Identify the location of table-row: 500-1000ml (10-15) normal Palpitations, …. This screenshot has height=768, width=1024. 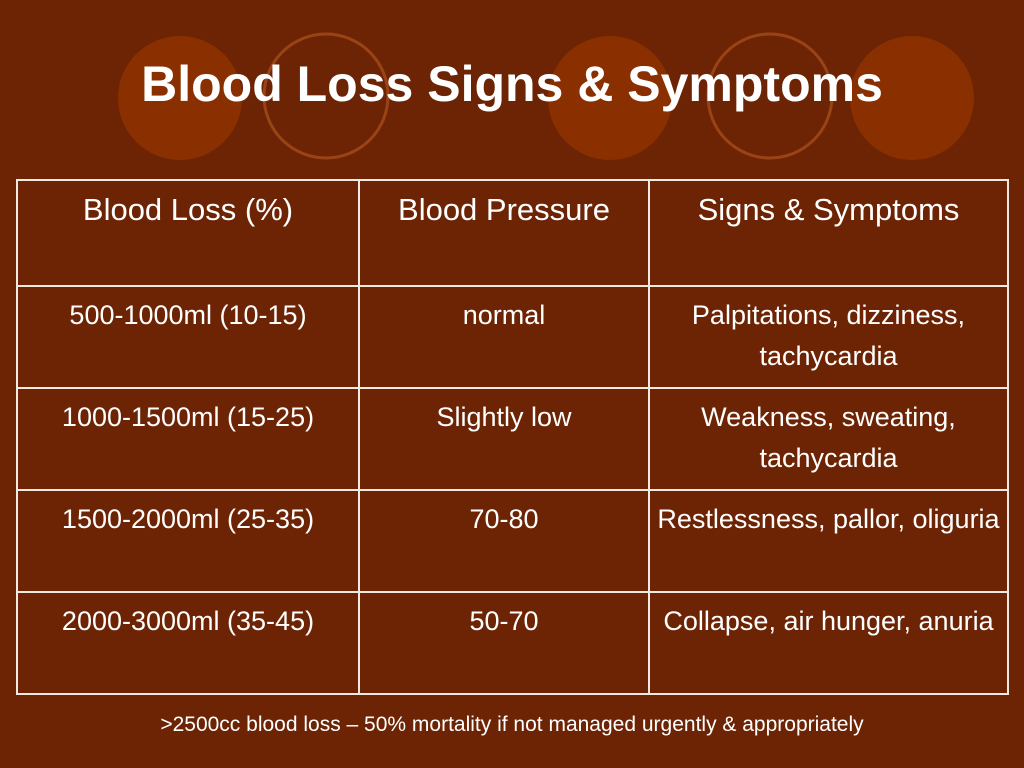
(512, 337).